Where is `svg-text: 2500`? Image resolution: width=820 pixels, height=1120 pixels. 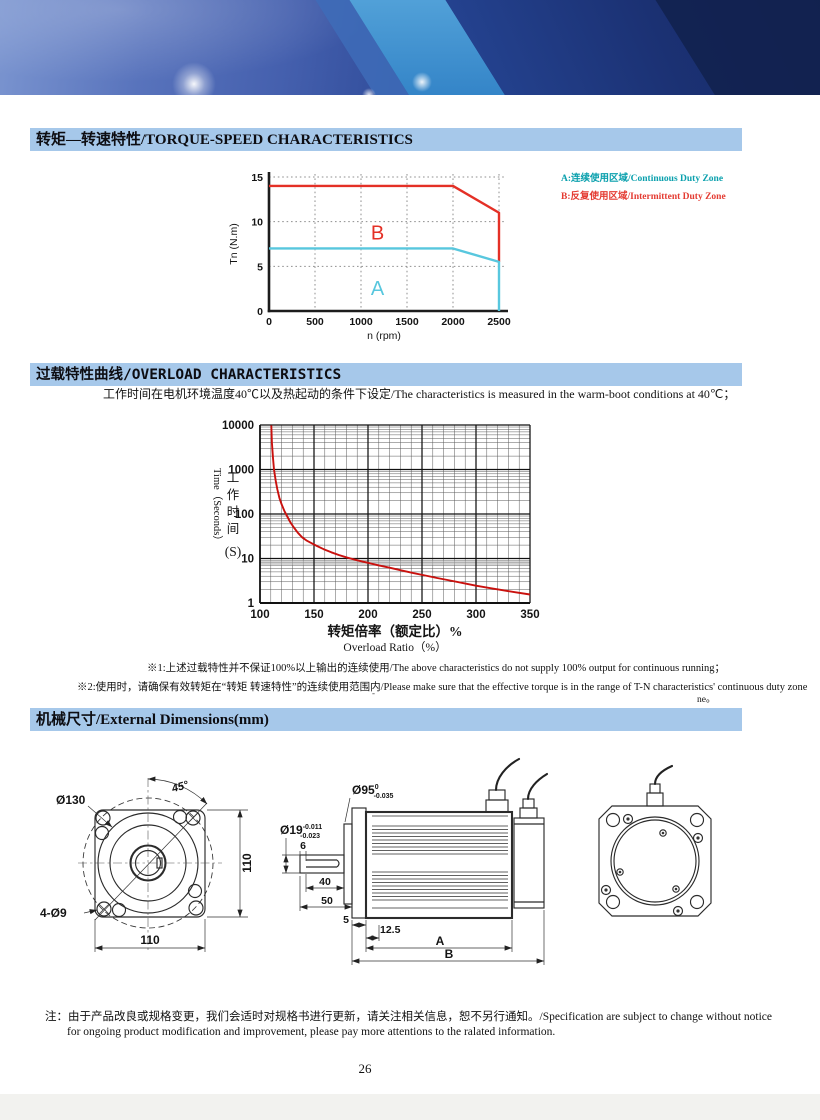 svg-text: 2500 is located at coordinates (499, 322).